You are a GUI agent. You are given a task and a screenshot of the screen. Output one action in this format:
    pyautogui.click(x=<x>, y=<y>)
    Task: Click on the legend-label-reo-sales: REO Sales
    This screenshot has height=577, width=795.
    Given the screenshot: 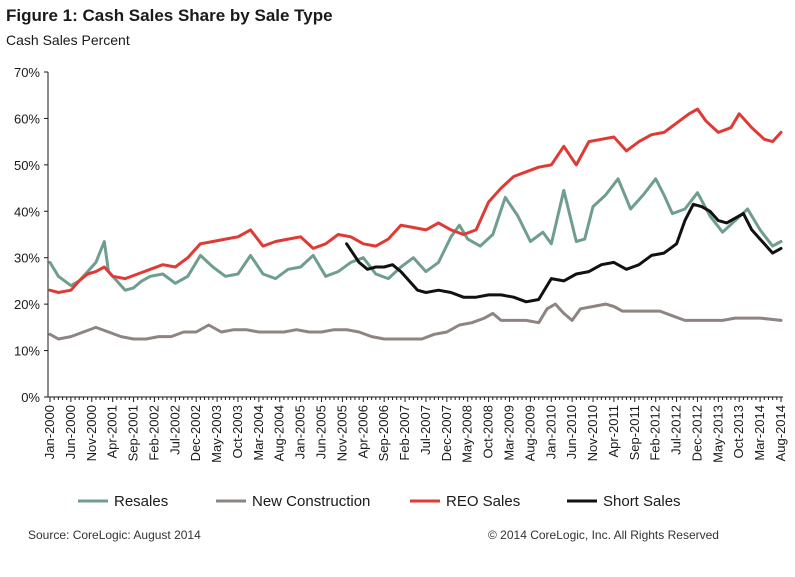 What is the action you would take?
    pyautogui.click(x=483, y=501)
    